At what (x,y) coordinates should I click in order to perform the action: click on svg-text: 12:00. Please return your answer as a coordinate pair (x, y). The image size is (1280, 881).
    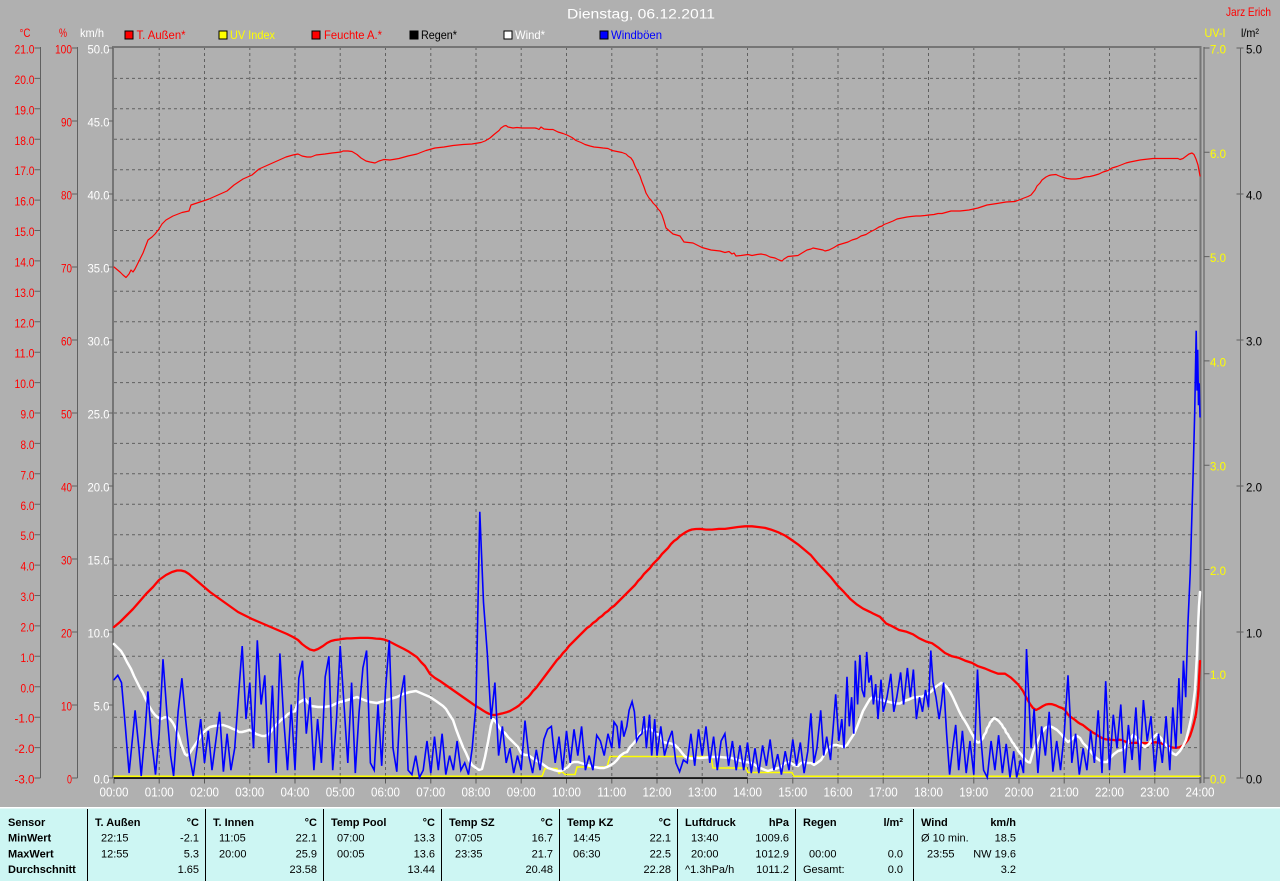
    Looking at the image, I should click on (657, 792).